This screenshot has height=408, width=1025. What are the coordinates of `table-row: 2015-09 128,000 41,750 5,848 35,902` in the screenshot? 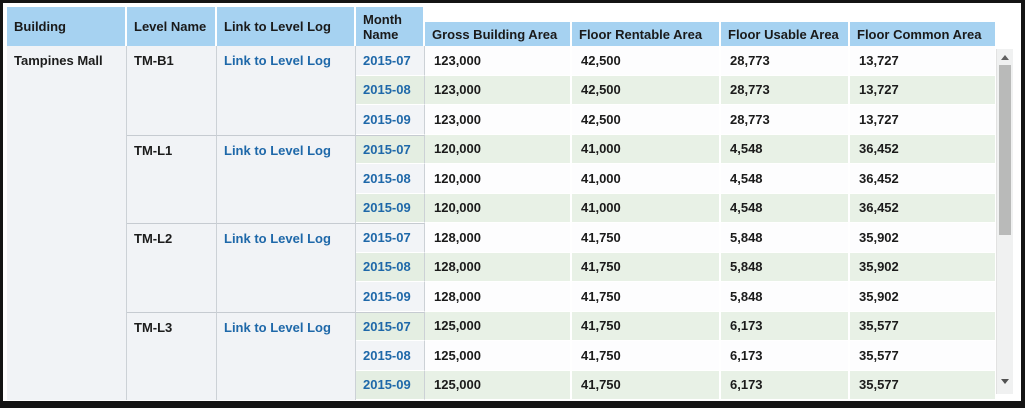 It's located at (502, 297).